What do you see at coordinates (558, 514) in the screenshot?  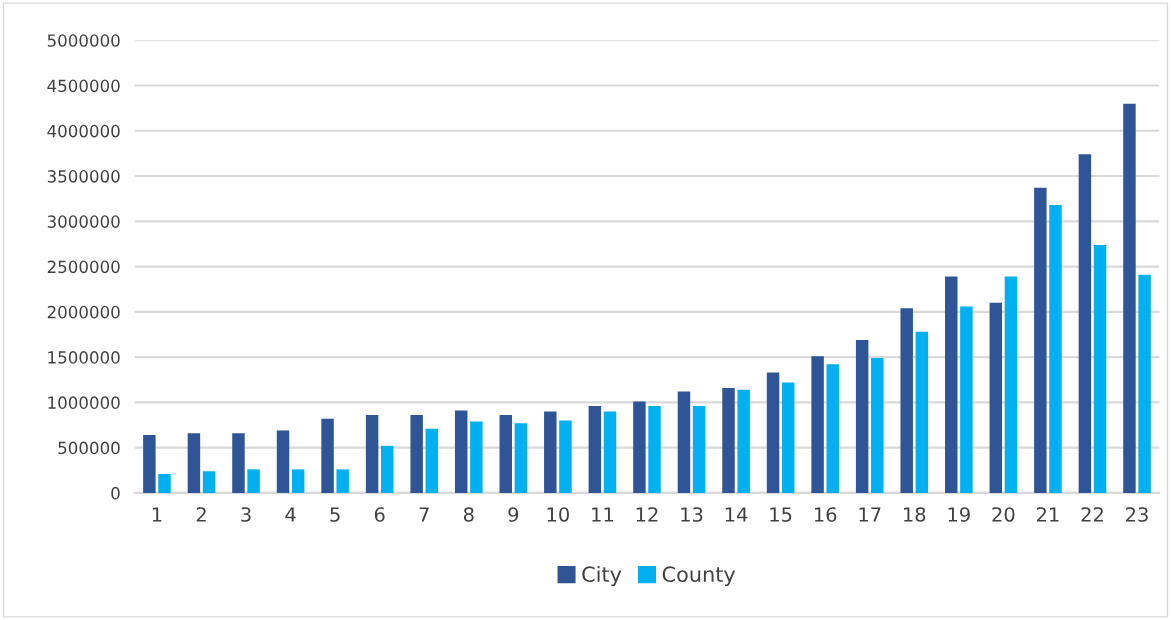 I see `x-tick-label: 10` at bounding box center [558, 514].